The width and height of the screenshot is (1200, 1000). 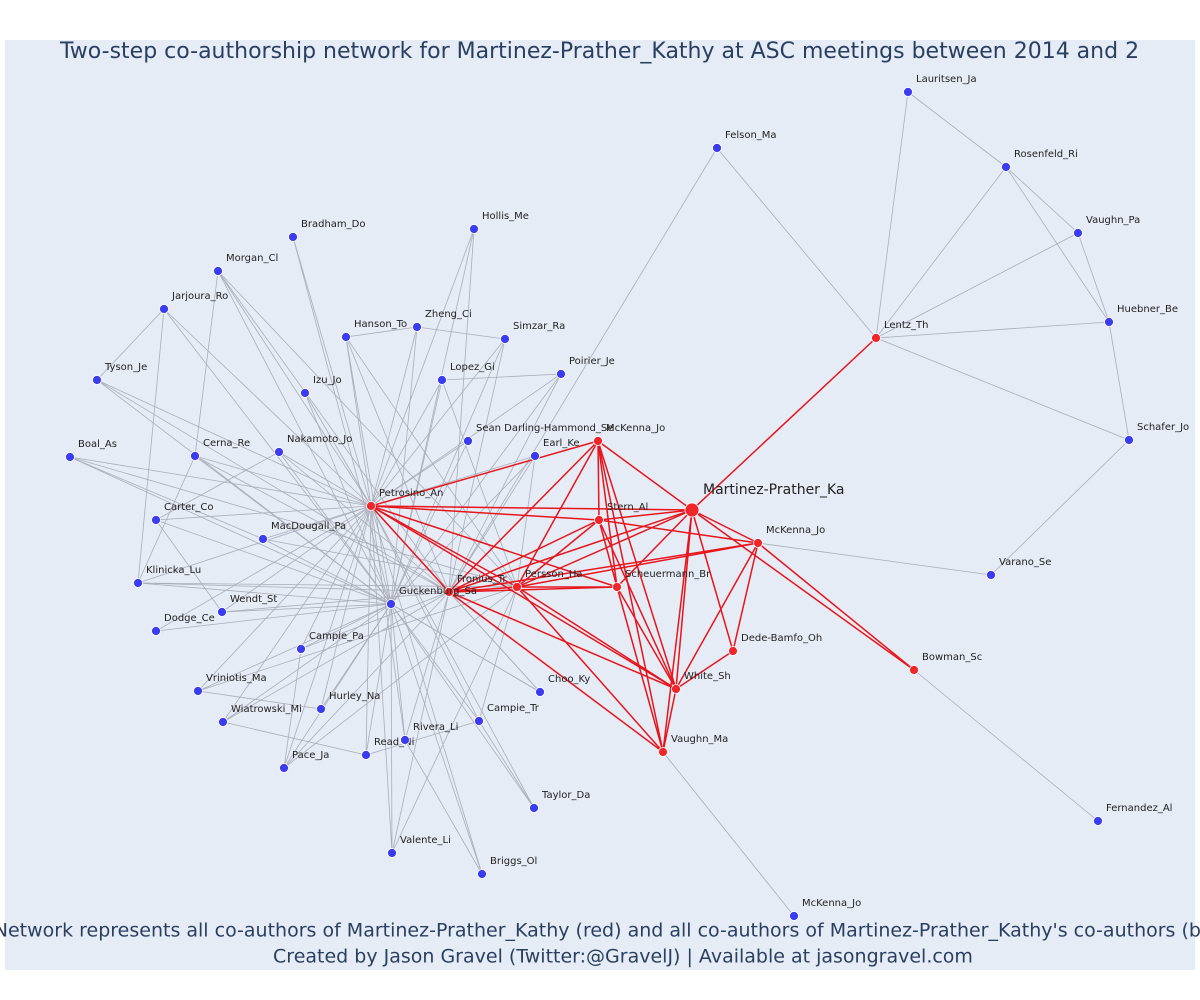 What do you see at coordinates (189, 618) in the screenshot?
I see `node-label: Dodge_Ce` at bounding box center [189, 618].